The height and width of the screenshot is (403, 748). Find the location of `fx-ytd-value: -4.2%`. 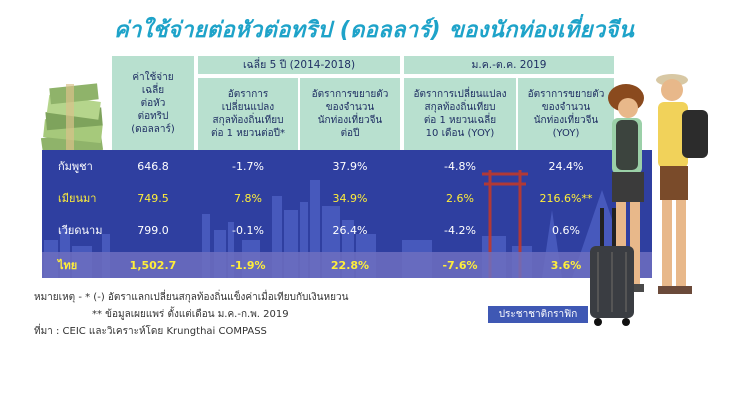

fx-ytd-value: -4.2% is located at coordinates (460, 230).